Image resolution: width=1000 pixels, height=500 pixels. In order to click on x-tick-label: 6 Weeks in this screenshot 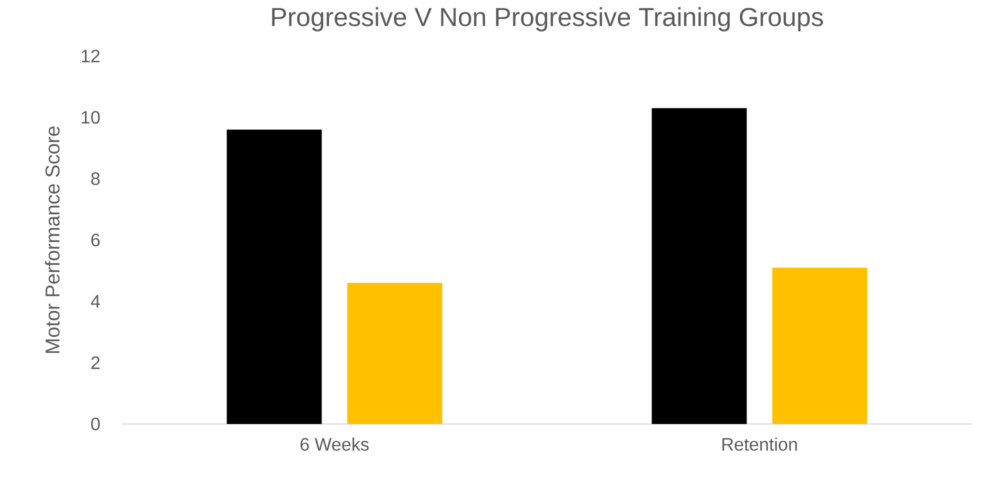, I will do `click(334, 444)`.